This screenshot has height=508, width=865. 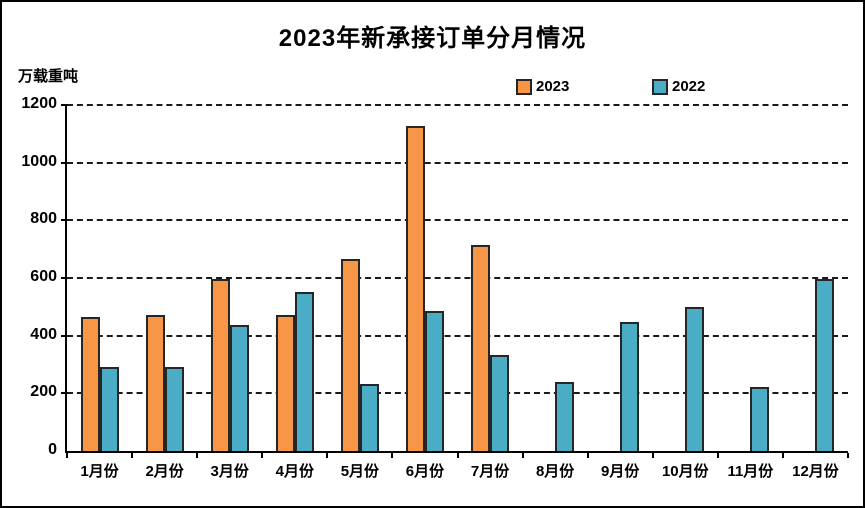 I want to click on chart-title: 2023年新承接订单分月情况, so click(x=432, y=38).